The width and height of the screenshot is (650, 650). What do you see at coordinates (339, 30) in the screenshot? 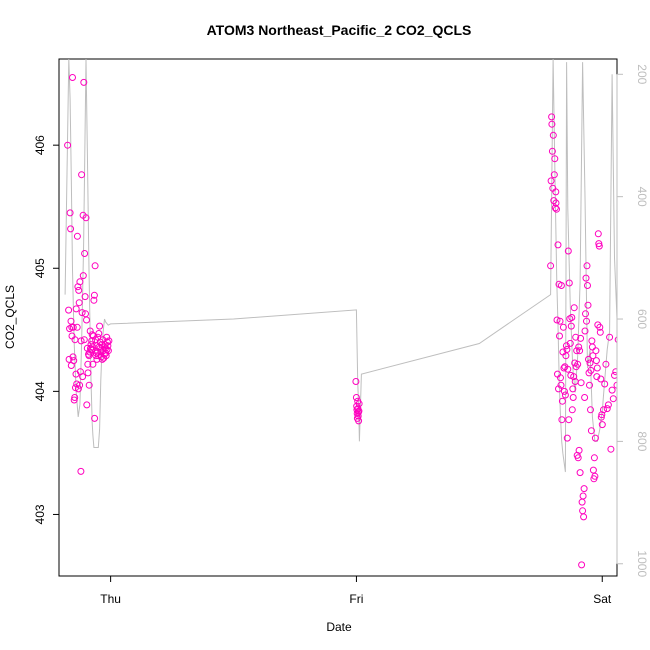
I see `chart-title: ATOM3 Northeast_Pacific_2 CO2_QCLS` at bounding box center [339, 30].